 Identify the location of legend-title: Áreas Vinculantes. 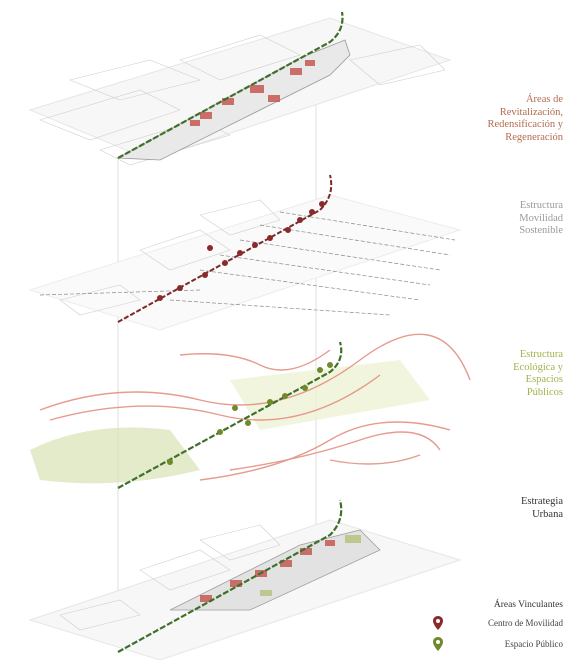
(528, 605).